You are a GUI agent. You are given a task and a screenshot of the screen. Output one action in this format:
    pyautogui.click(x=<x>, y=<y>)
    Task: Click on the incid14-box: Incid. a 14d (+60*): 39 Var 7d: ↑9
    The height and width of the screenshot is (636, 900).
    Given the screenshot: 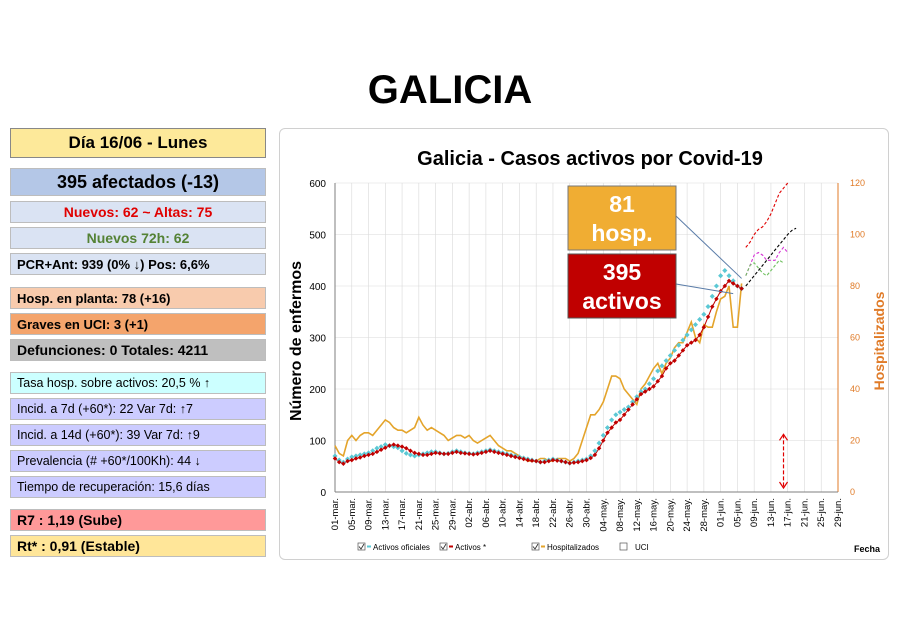 What is the action you would take?
    pyautogui.click(x=138, y=435)
    